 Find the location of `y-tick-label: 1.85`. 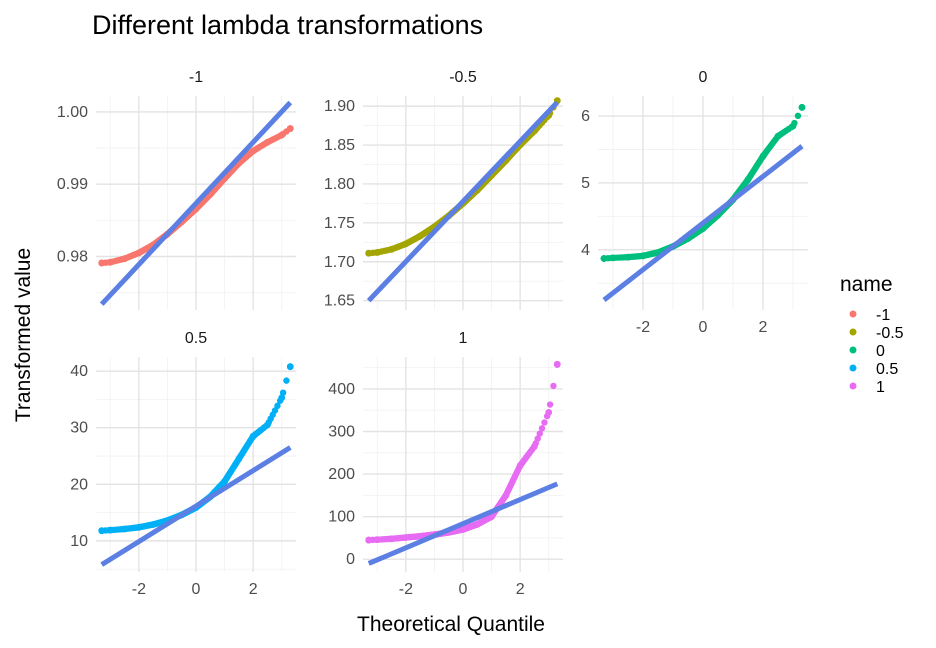

y-tick-label: 1.85 is located at coordinates (339, 145).